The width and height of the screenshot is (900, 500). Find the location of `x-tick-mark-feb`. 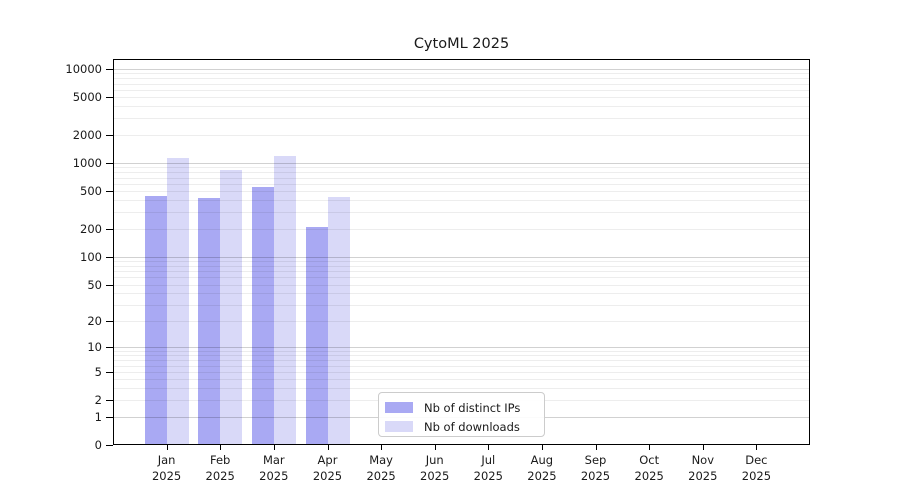

x-tick-mark-feb is located at coordinates (221, 447).